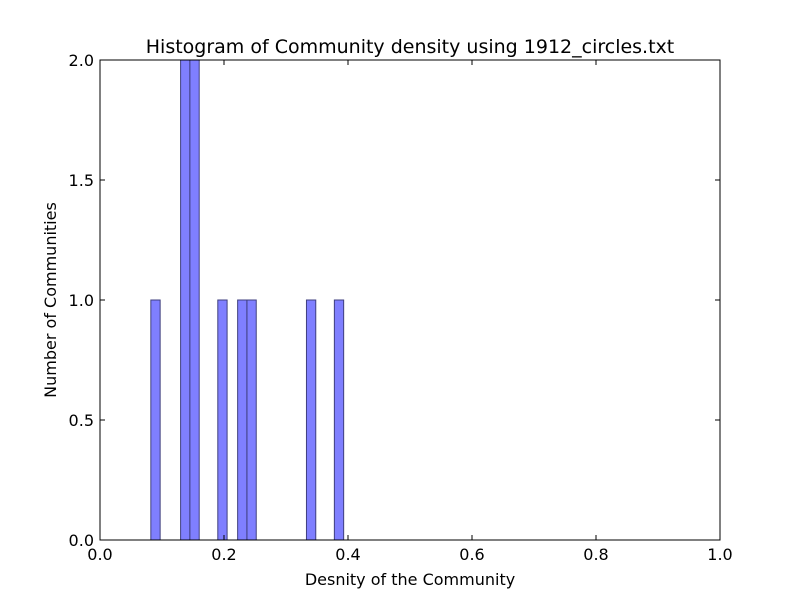  I want to click on y-axis-label: Number of Communities, so click(50, 300).